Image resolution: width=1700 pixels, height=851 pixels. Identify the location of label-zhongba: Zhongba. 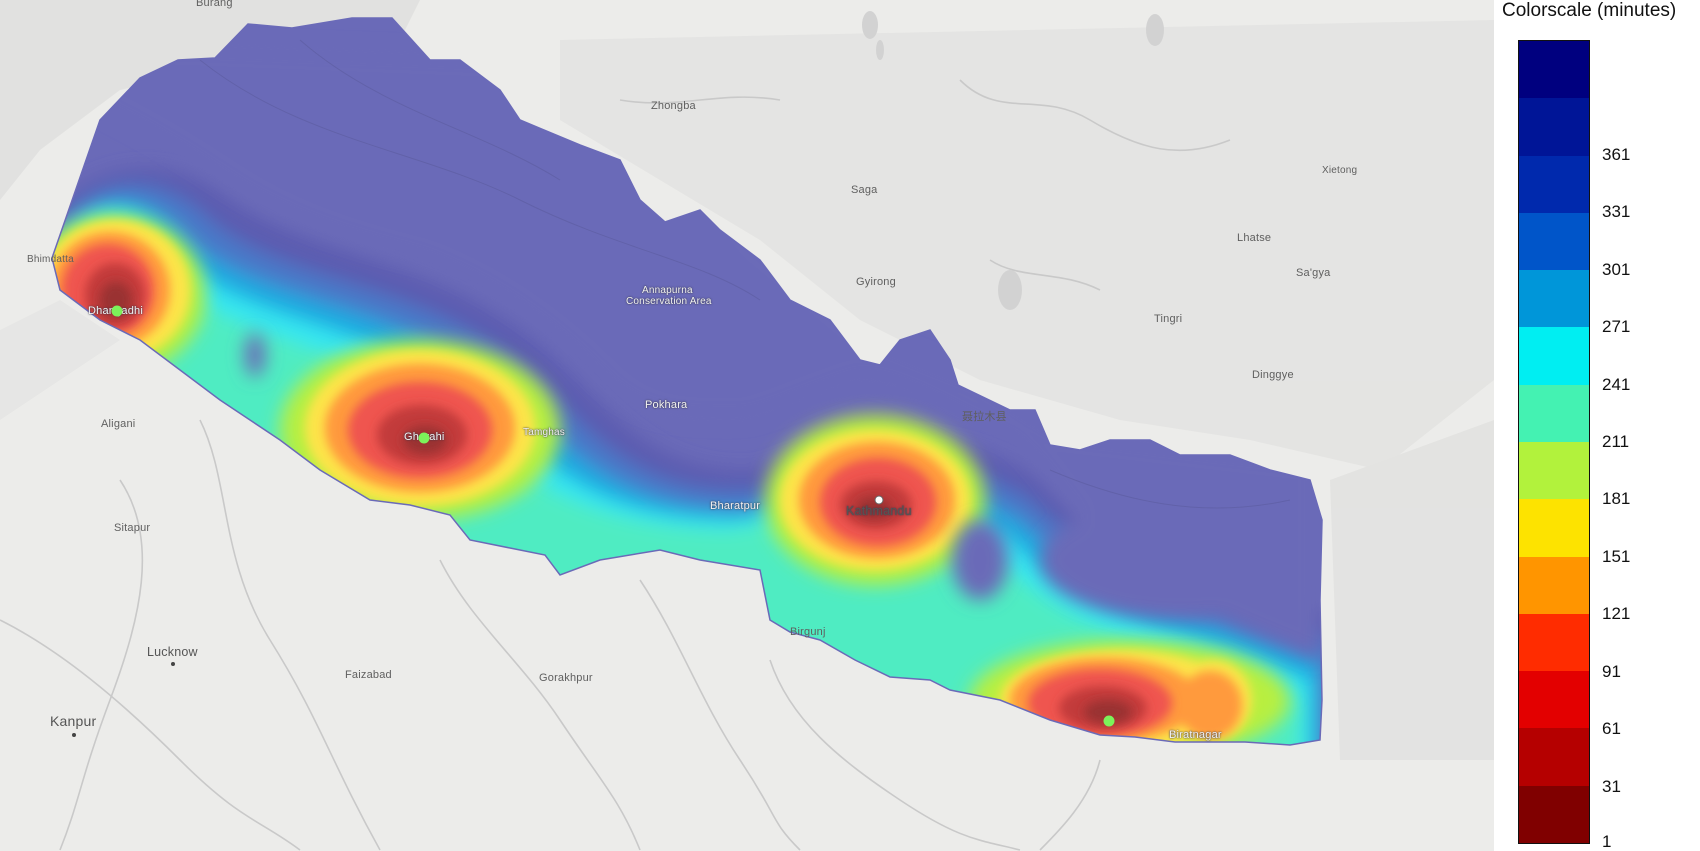
(673, 106).